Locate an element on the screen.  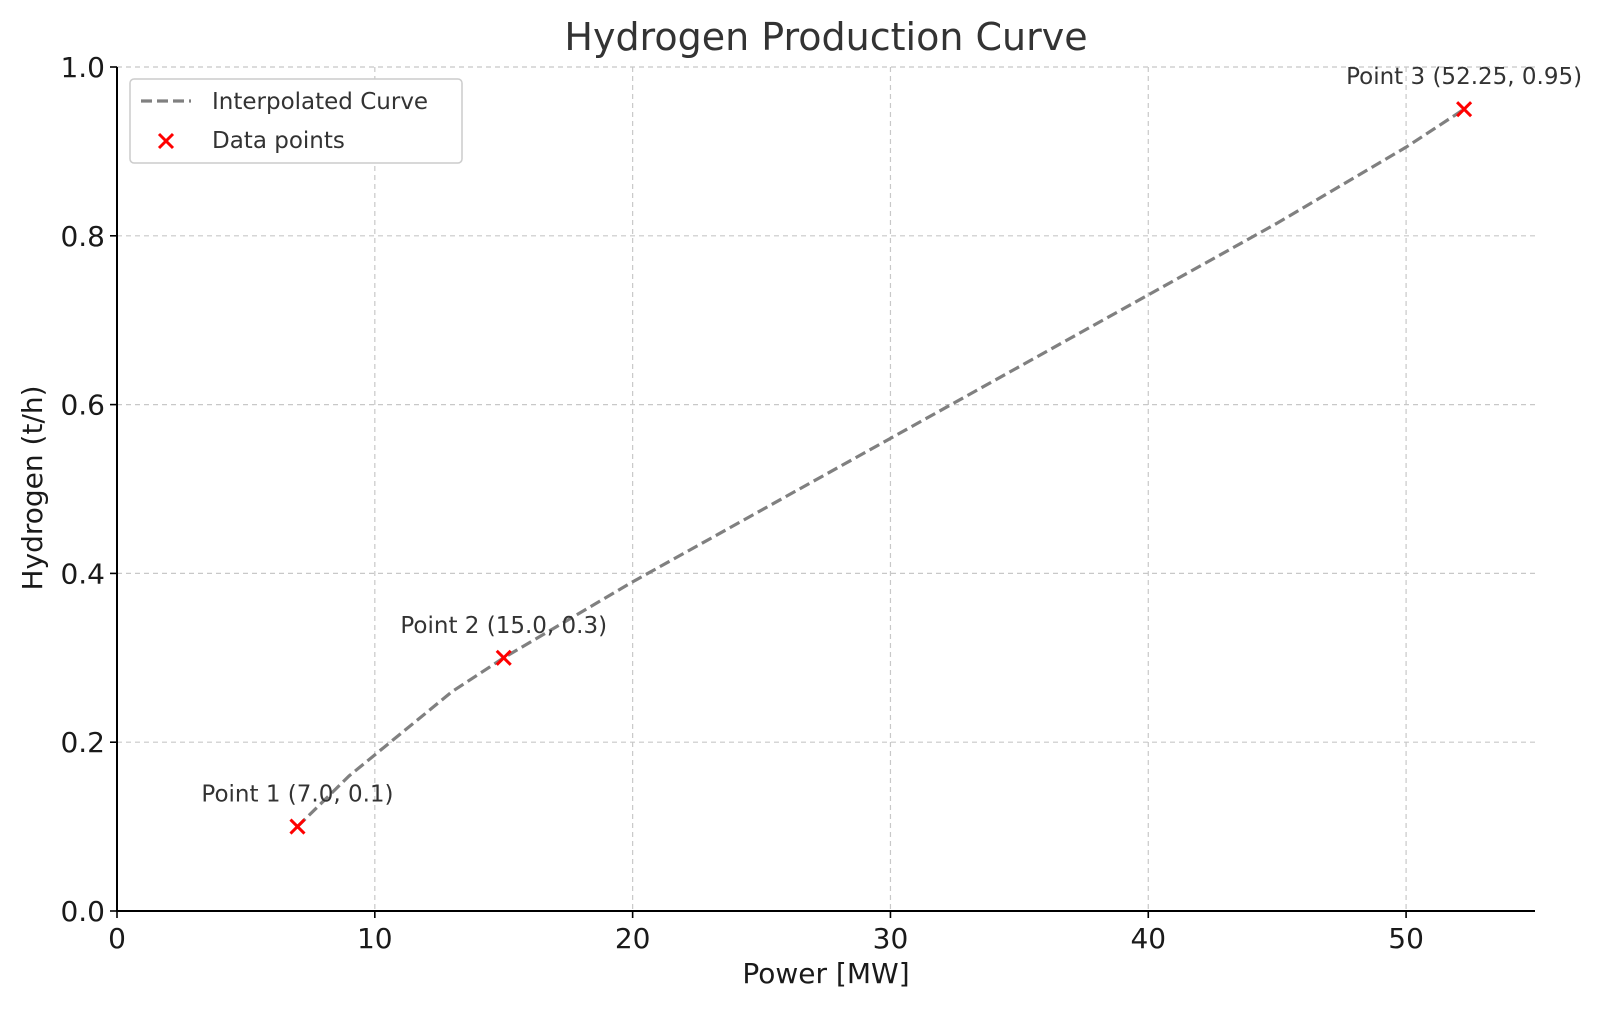
y-tick-label: 0.0 is located at coordinates (82, 911).